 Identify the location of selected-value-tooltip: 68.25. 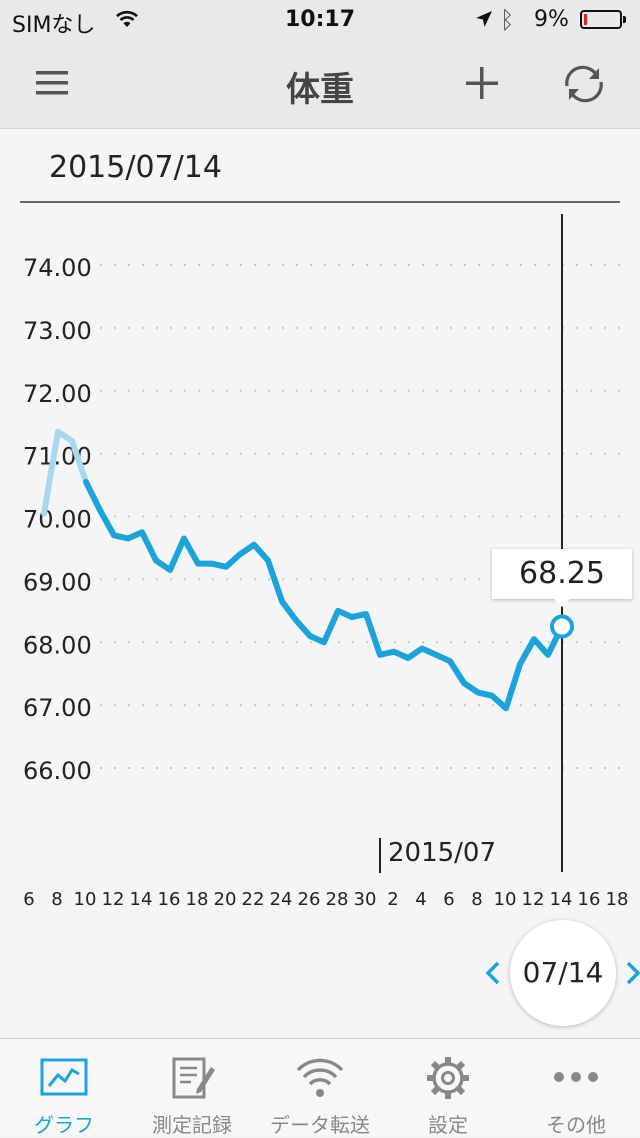
(562, 578).